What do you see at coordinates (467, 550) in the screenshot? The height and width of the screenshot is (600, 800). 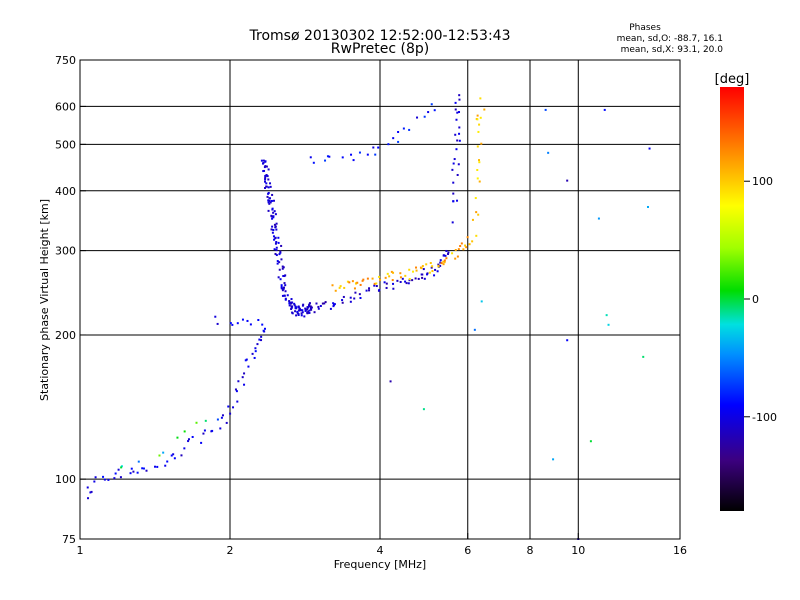 I see `x-tick-label: 6` at bounding box center [467, 550].